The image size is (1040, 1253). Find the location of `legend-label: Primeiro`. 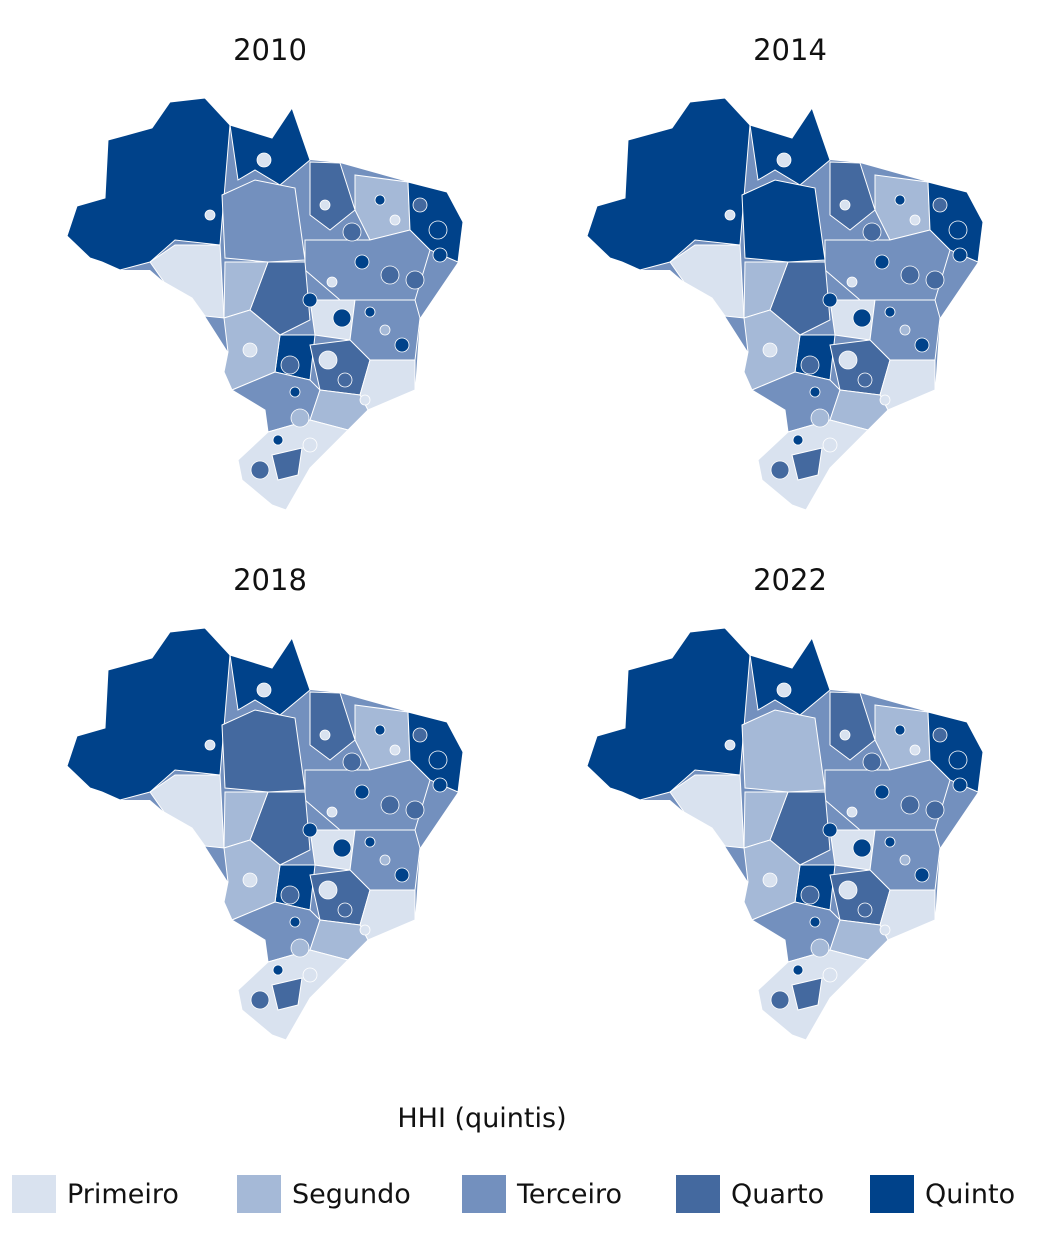

legend-label: Primeiro is located at coordinates (123, 1194).